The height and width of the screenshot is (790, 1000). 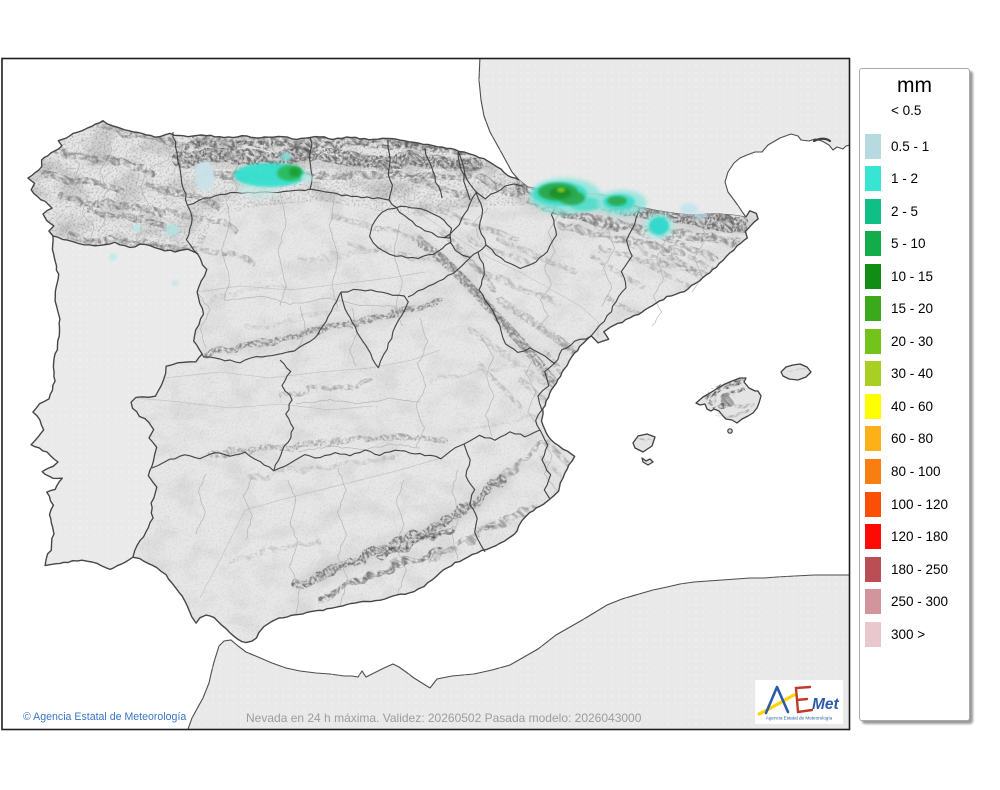 What do you see at coordinates (826, 704) in the screenshot?
I see `svg-text: Met` at bounding box center [826, 704].